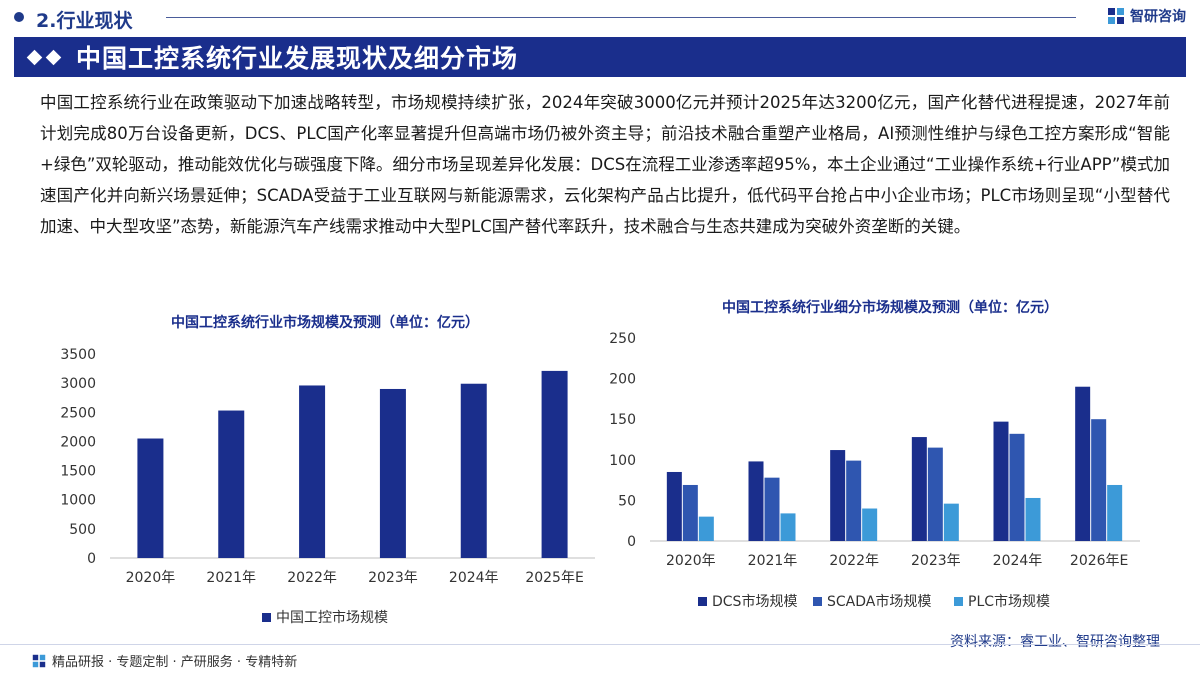 This screenshot has width=1200, height=674. I want to click on section-bullet-icon, so click(19, 17).